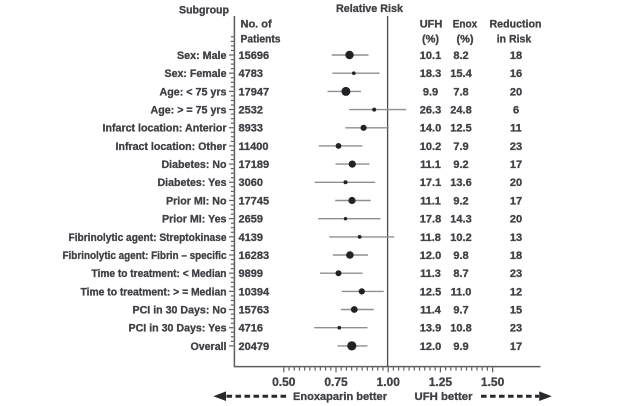 The width and height of the screenshot is (624, 406). I want to click on svg-text: Time to treatment: < Median, so click(159, 274).